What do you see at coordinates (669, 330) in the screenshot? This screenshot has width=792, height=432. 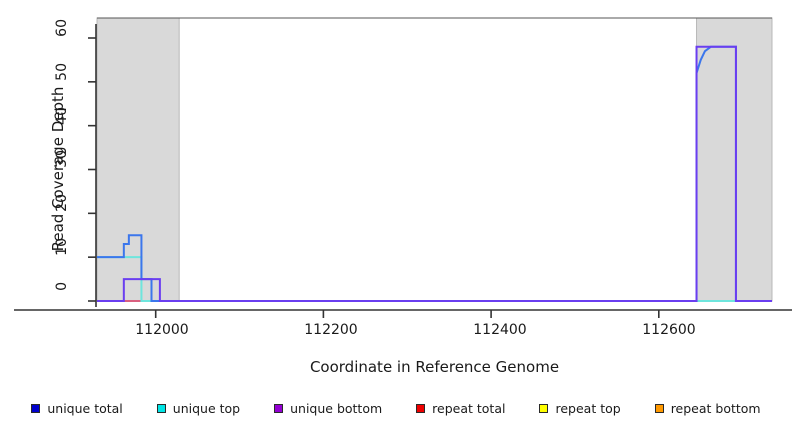 I see `x-tick-label-112600: 112600` at bounding box center [669, 330].